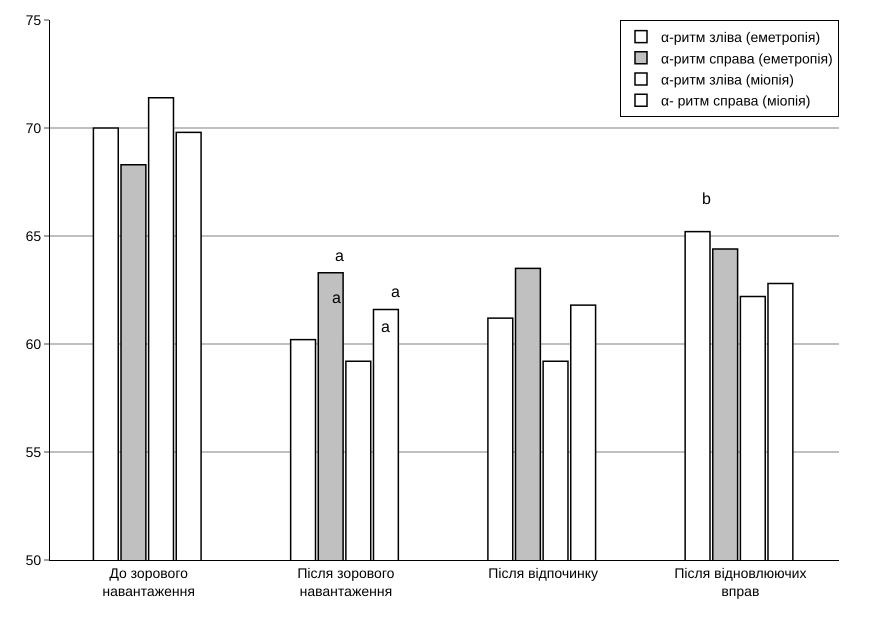 This screenshot has width=869, height=620. What do you see at coordinates (543, 572) in the screenshot?
I see `x-tick-label: Після відпочинку` at bounding box center [543, 572].